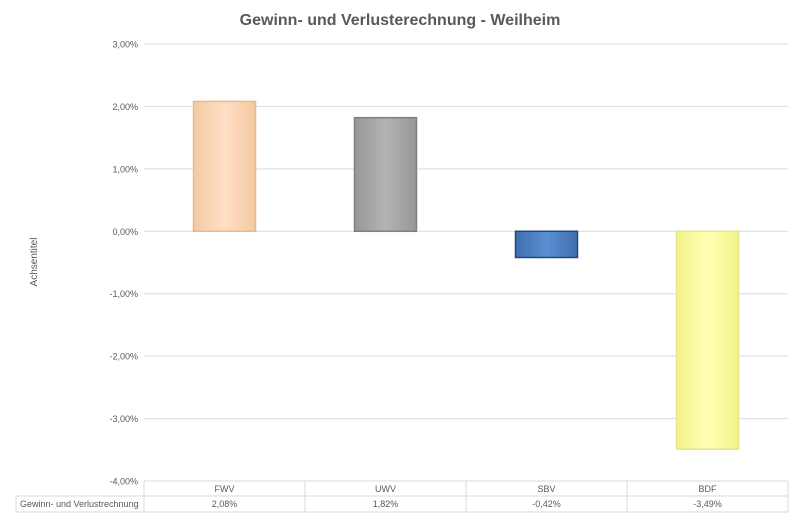 The height and width of the screenshot is (524, 800). Describe the element at coordinates (123, 294) in the screenshot. I see `y-tick-label: -1,00%` at that location.